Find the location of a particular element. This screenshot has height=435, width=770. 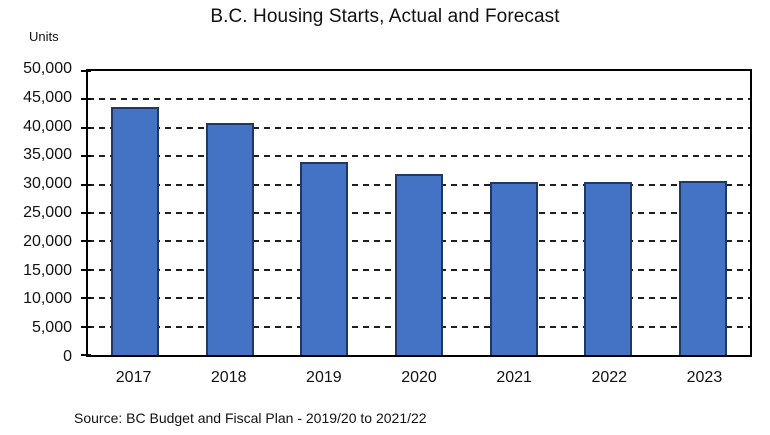

x-tick-label-2018: 2018 is located at coordinates (228, 377).